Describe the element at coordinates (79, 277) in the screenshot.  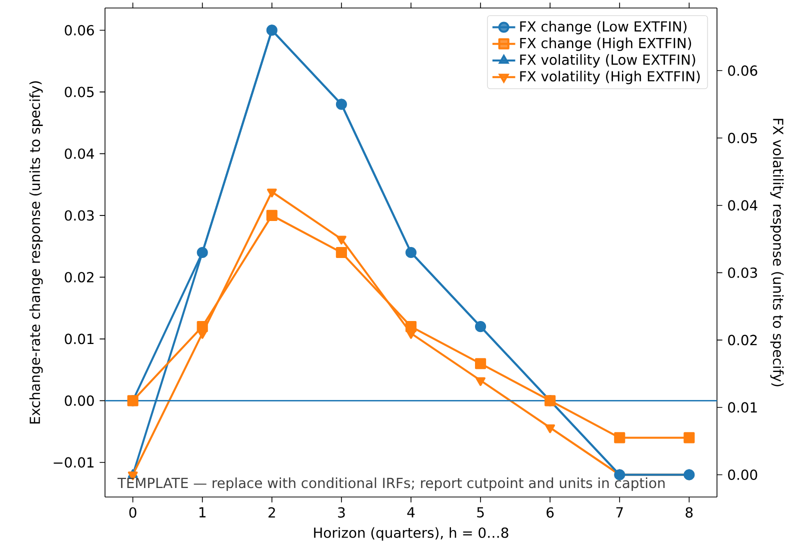
I see `y-tick-label: 0.02` at that location.